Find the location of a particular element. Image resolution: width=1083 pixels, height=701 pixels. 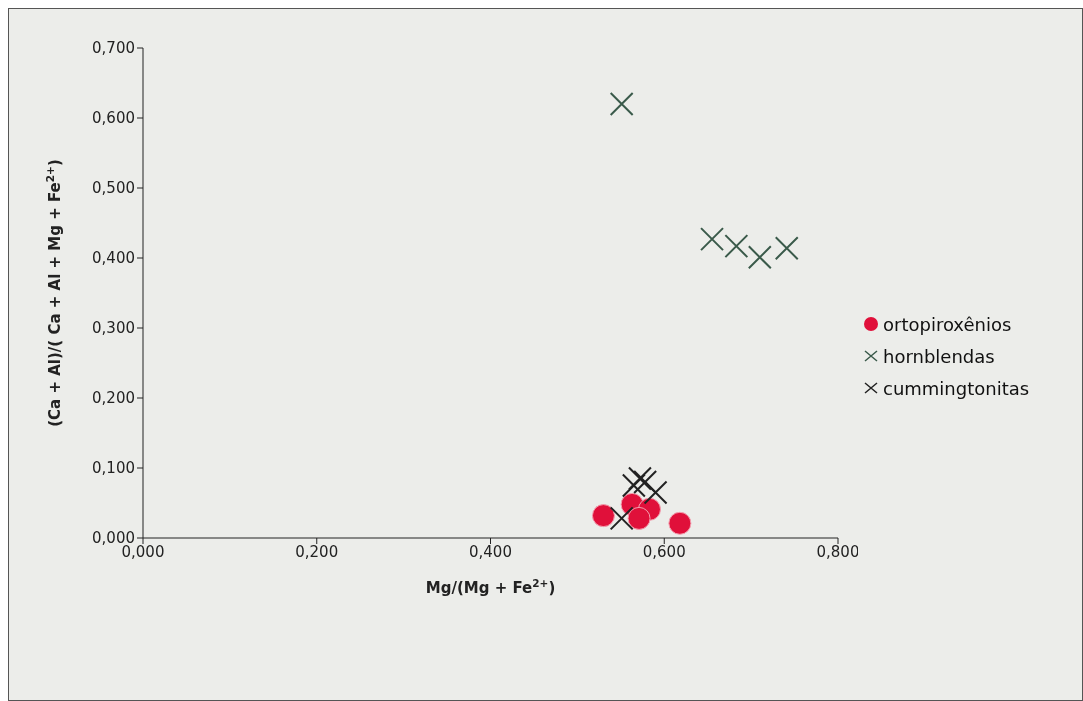

y-tick-label: 0,200 is located at coordinates (113, 398).